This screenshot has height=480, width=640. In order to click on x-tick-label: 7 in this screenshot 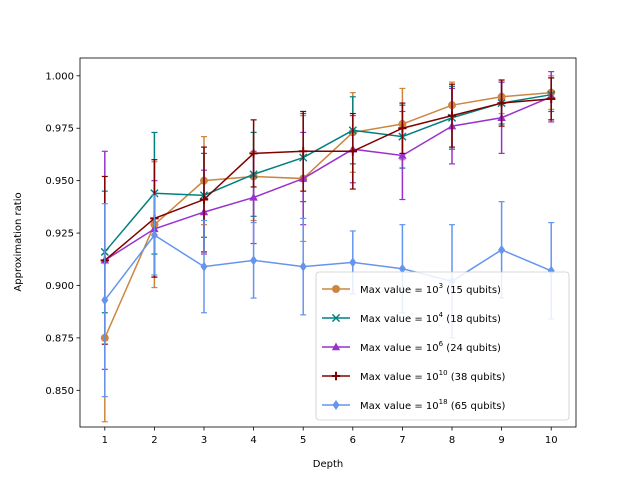, I will do `click(402, 440)`.